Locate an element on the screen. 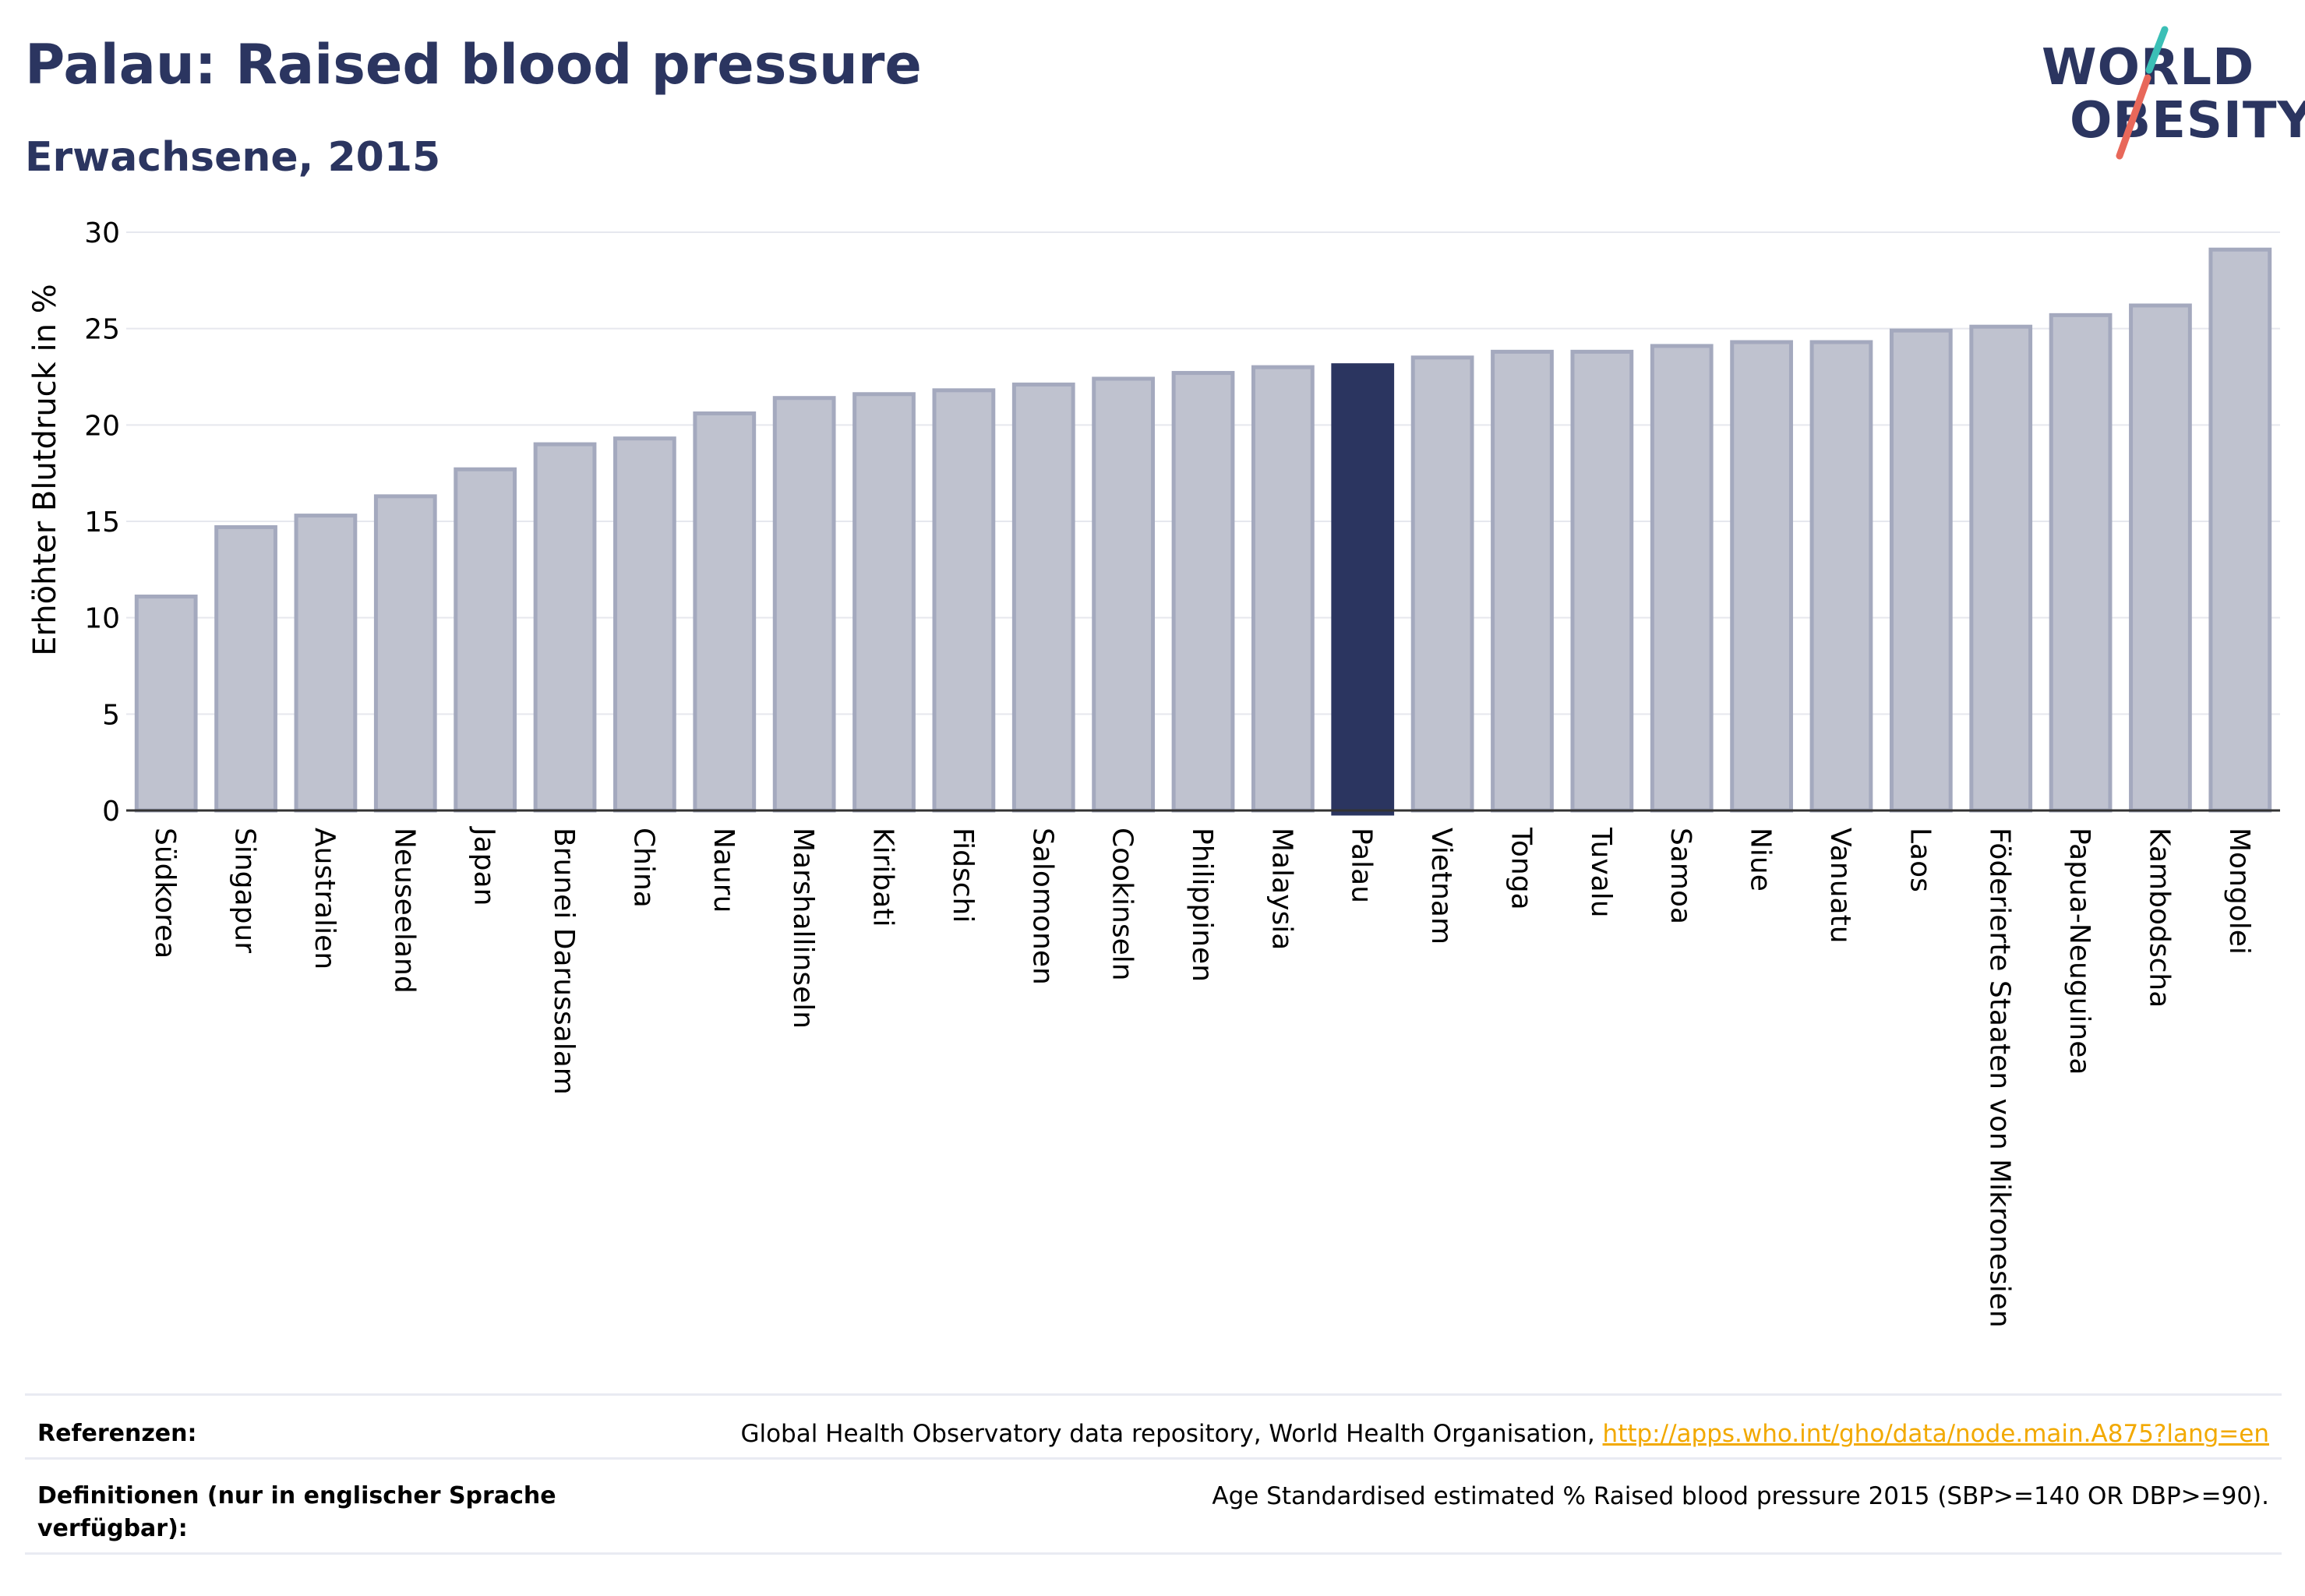  x-tick-label: Tuvalu is located at coordinates (1601, 872).